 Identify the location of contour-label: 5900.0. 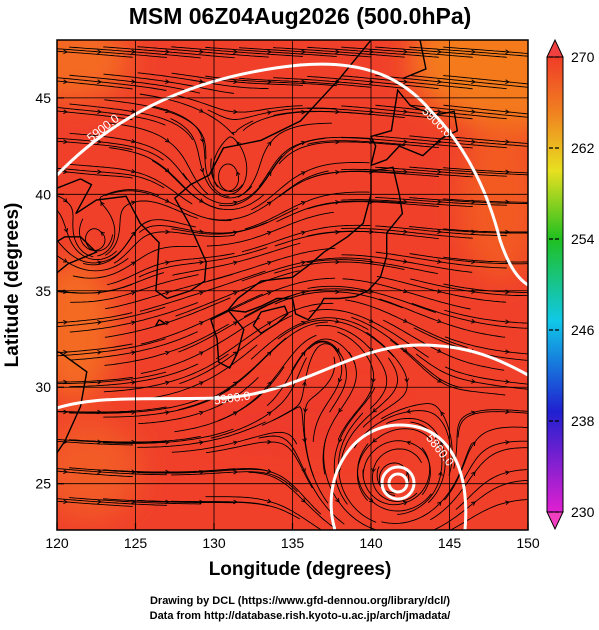
(232, 397).